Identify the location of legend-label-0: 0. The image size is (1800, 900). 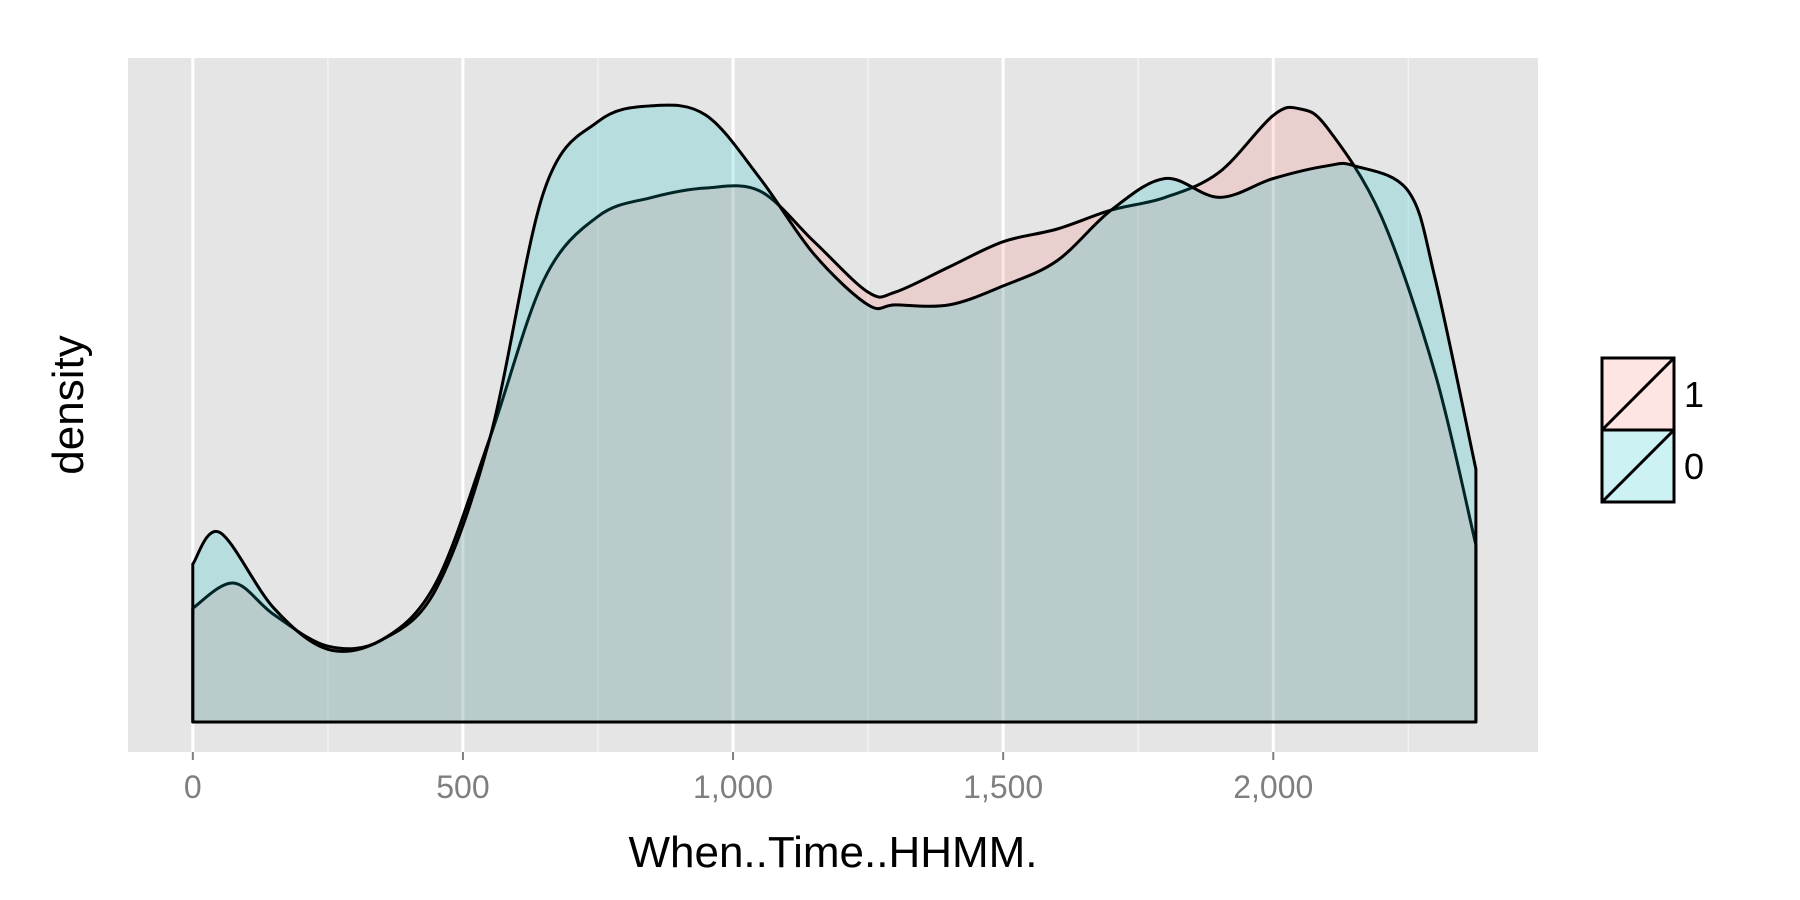
(1694, 466).